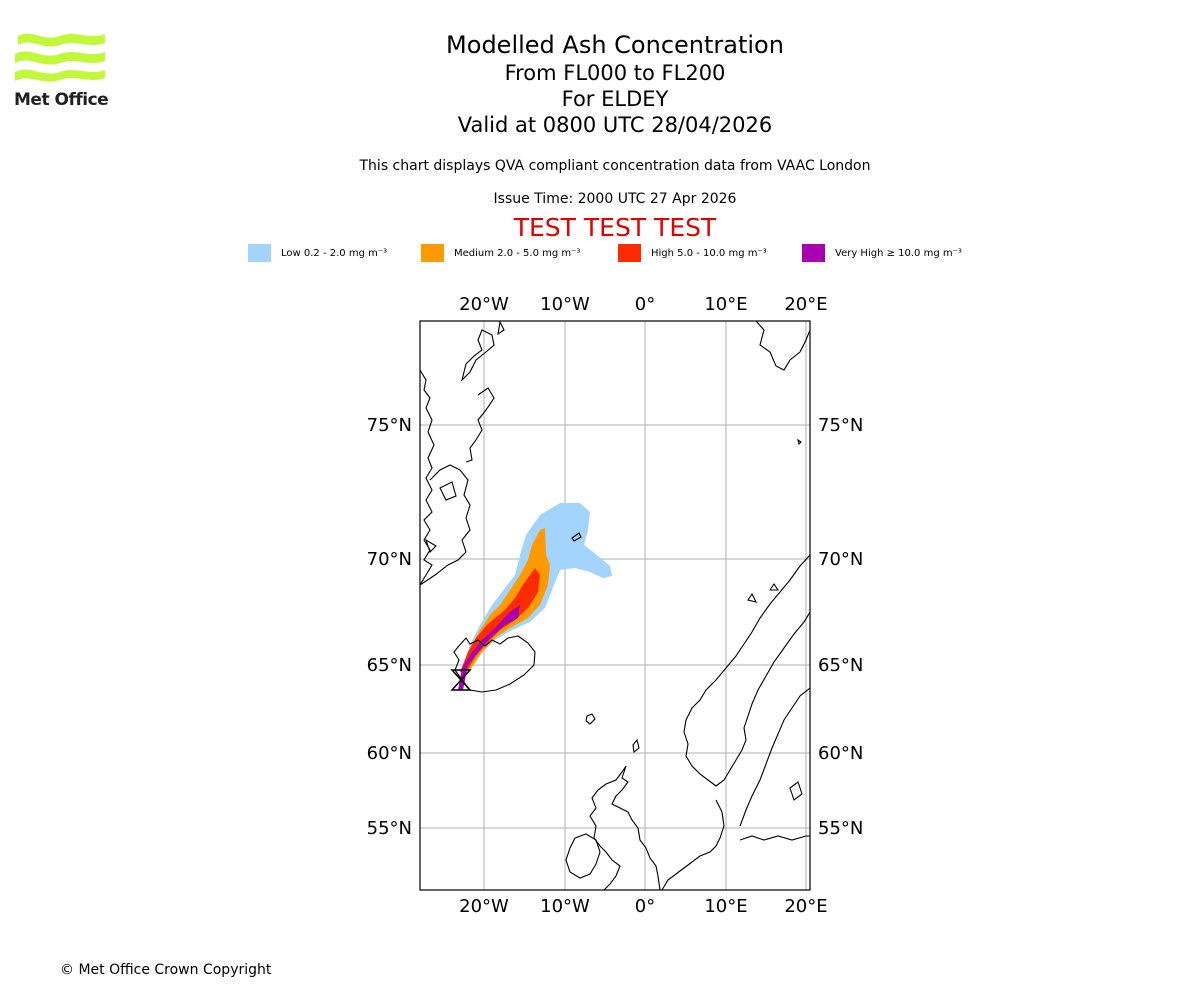 This screenshot has height=1000, width=1200. I want to click on ash-very-high-concentration, so click(489, 647).